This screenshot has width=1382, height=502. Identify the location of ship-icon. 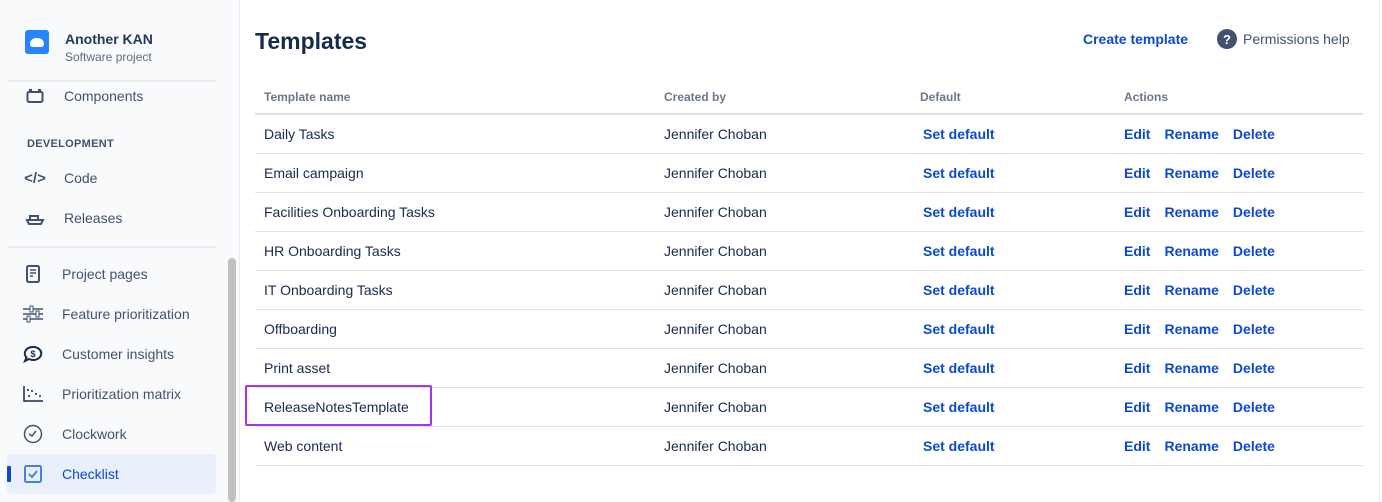
(35, 218).